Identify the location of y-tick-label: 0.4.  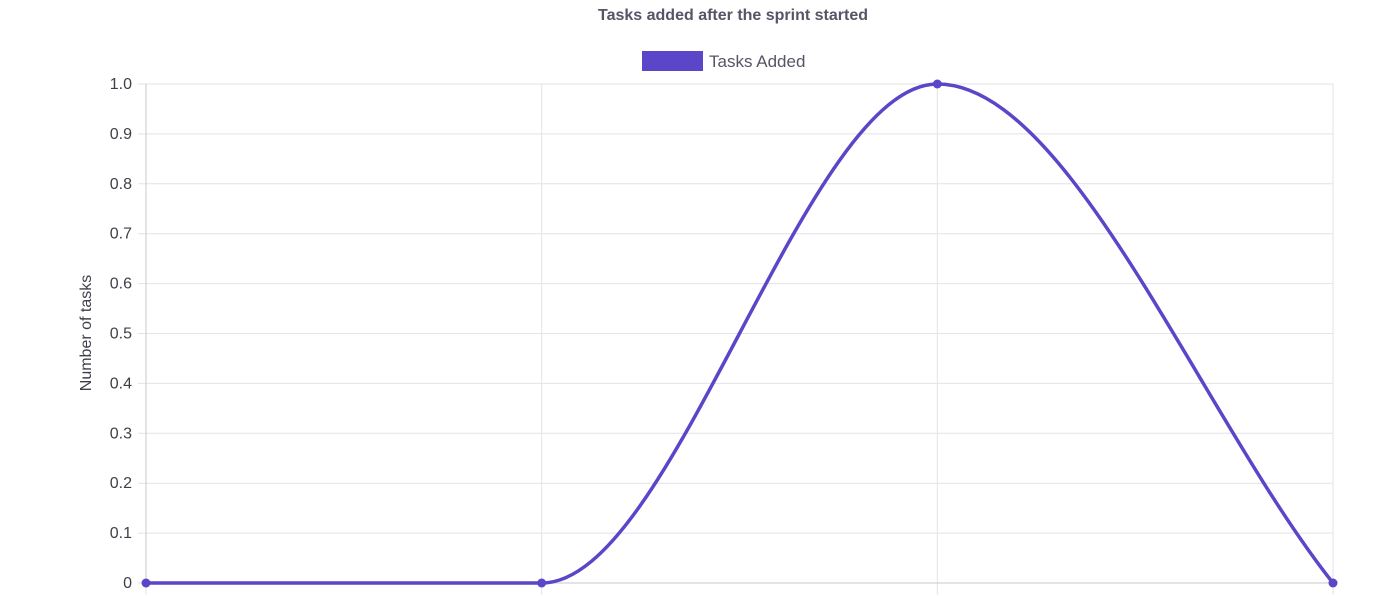
(121, 383).